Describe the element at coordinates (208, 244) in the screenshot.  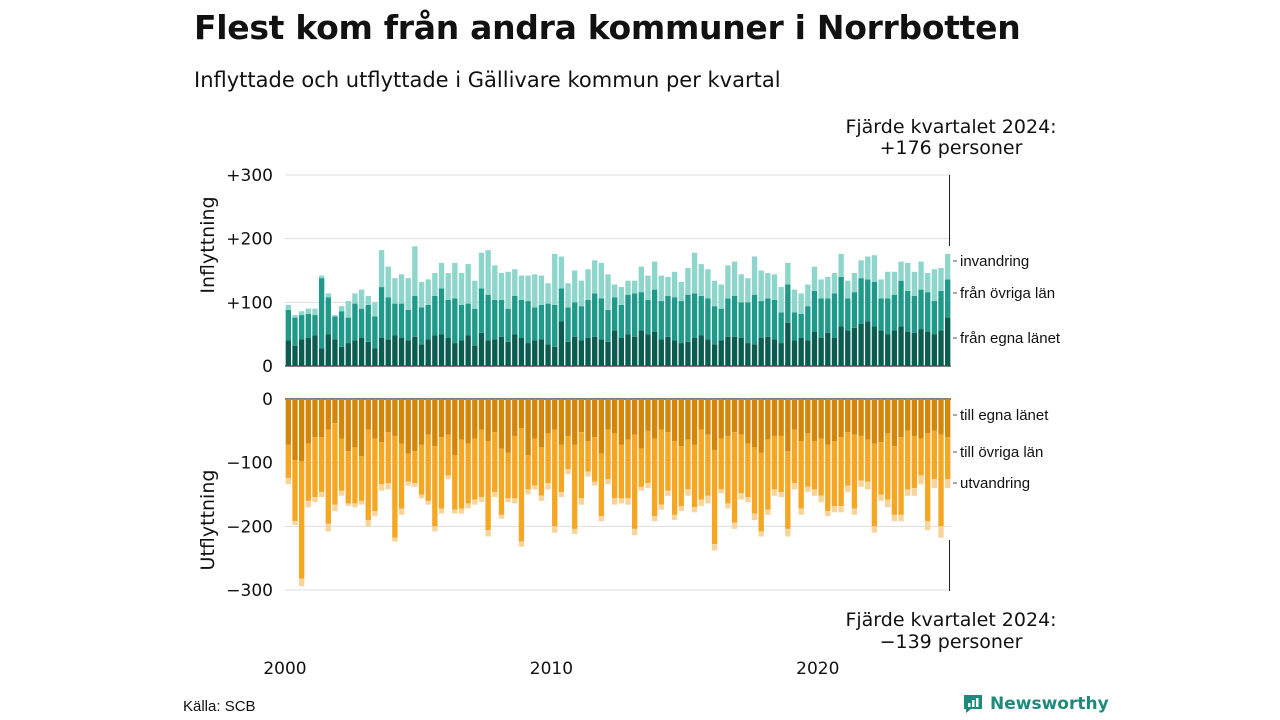
I see `y-axis-label-inflyttning: Inflyttning` at that location.